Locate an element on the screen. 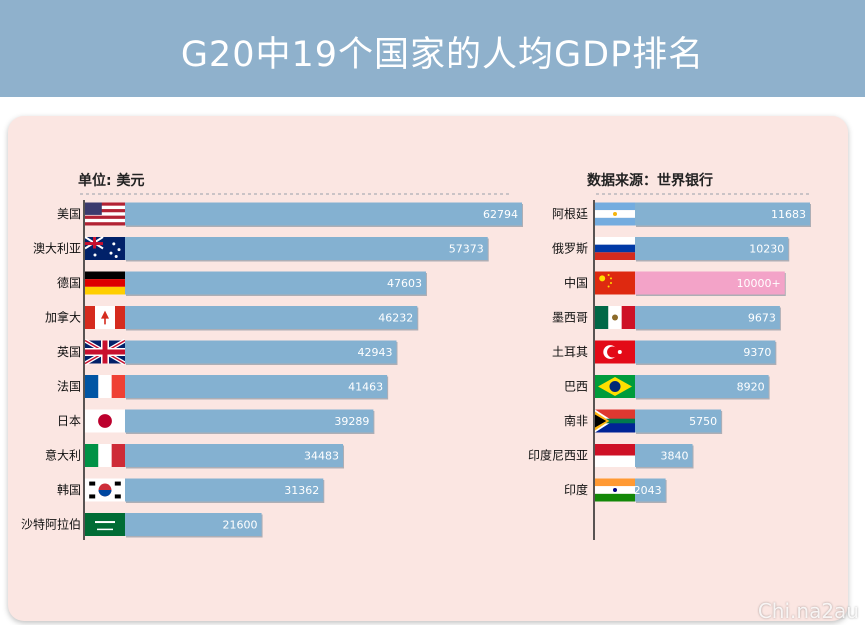  value-label: 39289 is located at coordinates (351, 421).